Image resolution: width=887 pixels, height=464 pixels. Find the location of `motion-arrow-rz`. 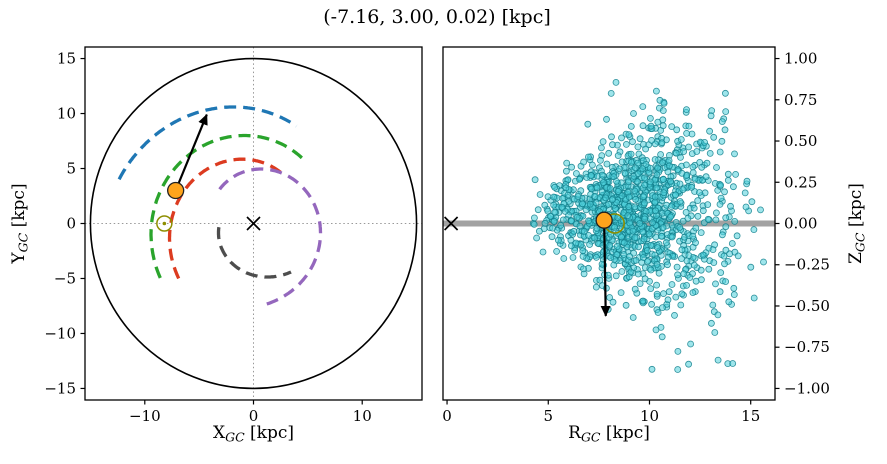

motion-arrow-rz is located at coordinates (605, 268).